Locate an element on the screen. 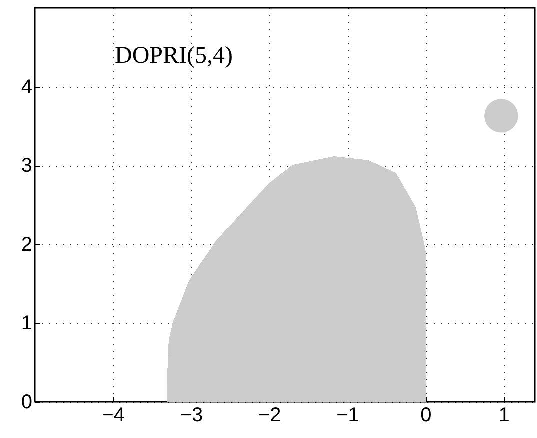  x-tick-label: −3 is located at coordinates (192, 415).